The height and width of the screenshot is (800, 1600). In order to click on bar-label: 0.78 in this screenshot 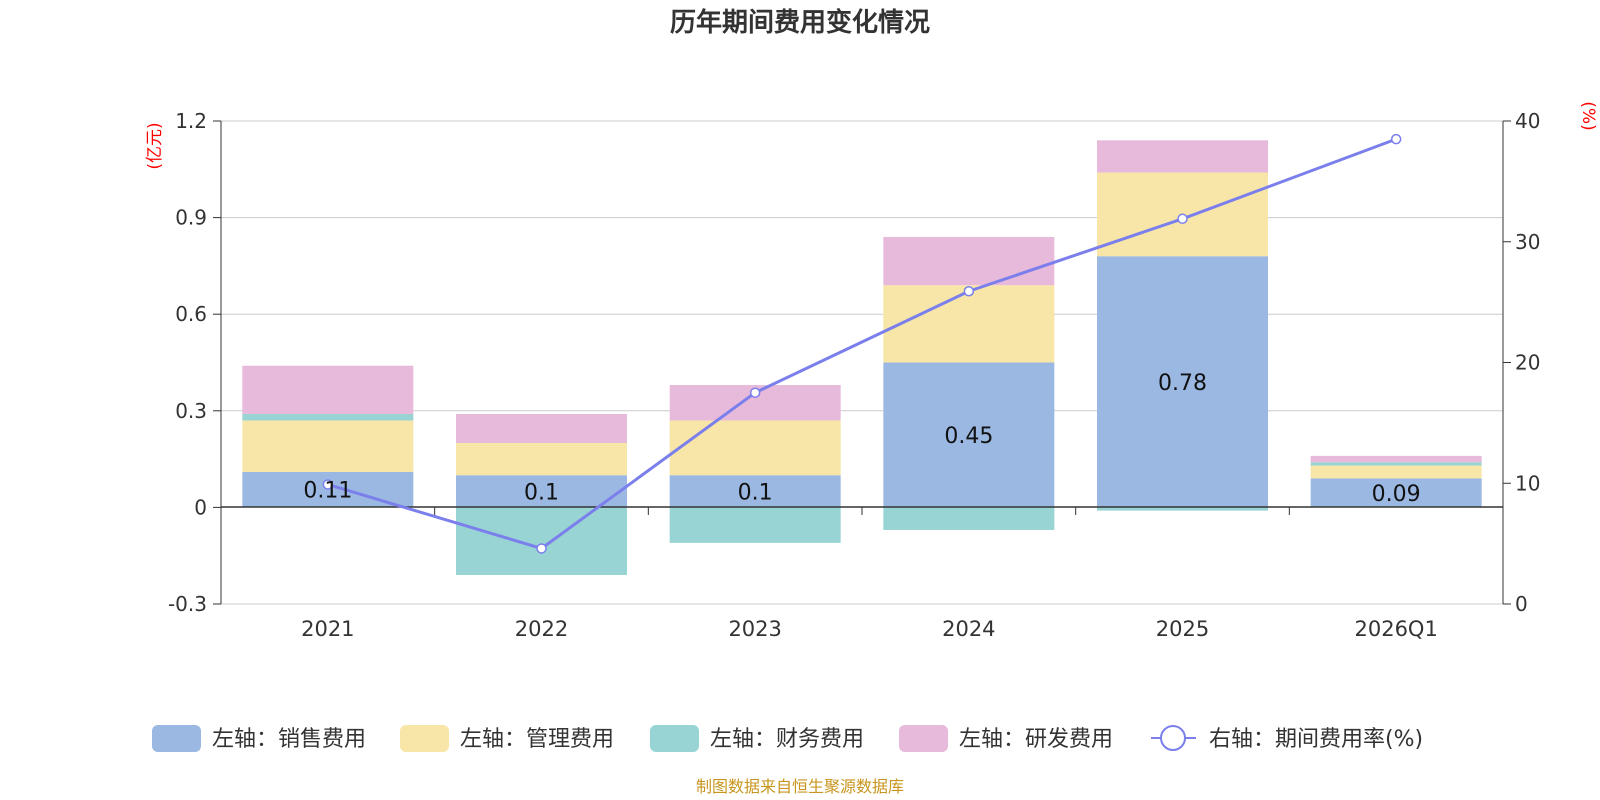, I will do `click(1182, 383)`.